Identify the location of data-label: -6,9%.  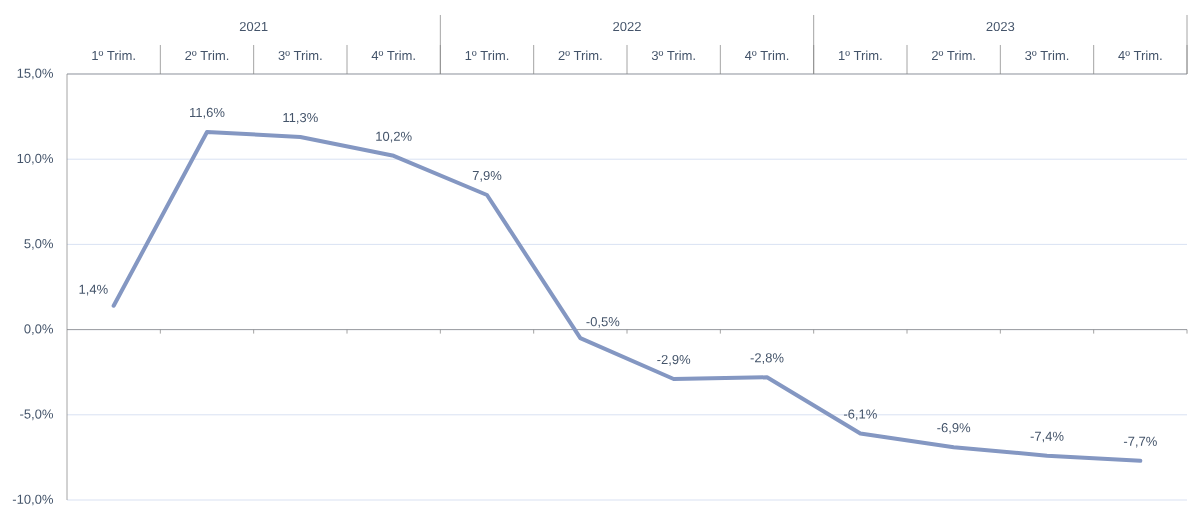
(954, 428).